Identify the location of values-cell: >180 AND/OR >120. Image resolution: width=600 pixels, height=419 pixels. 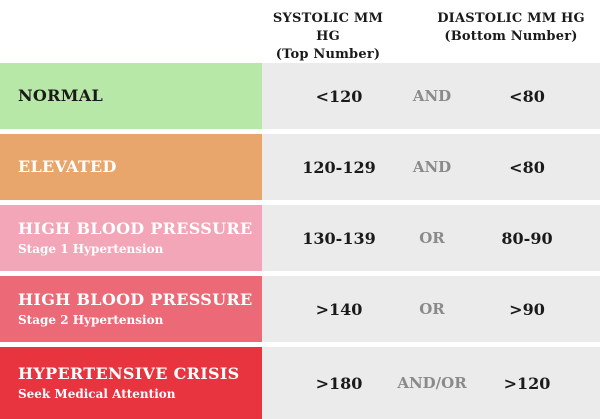
(431, 383).